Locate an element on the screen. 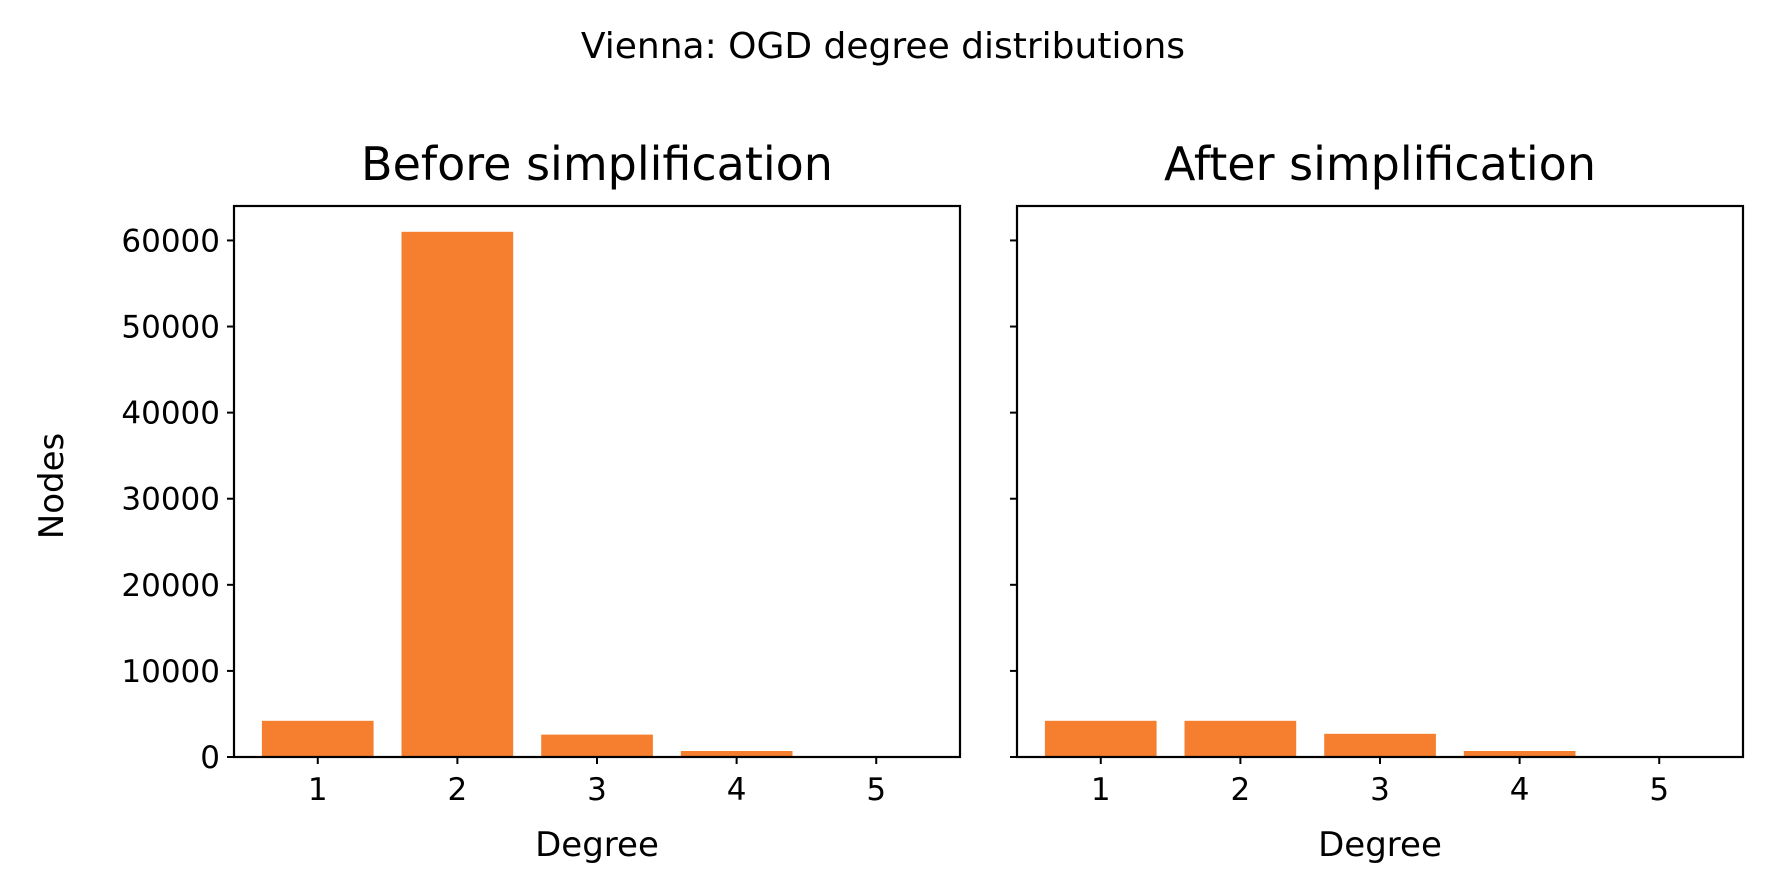 Image resolution: width=1767 pixels, height=892 pixels. y-tick-label: 0 is located at coordinates (210, 758).